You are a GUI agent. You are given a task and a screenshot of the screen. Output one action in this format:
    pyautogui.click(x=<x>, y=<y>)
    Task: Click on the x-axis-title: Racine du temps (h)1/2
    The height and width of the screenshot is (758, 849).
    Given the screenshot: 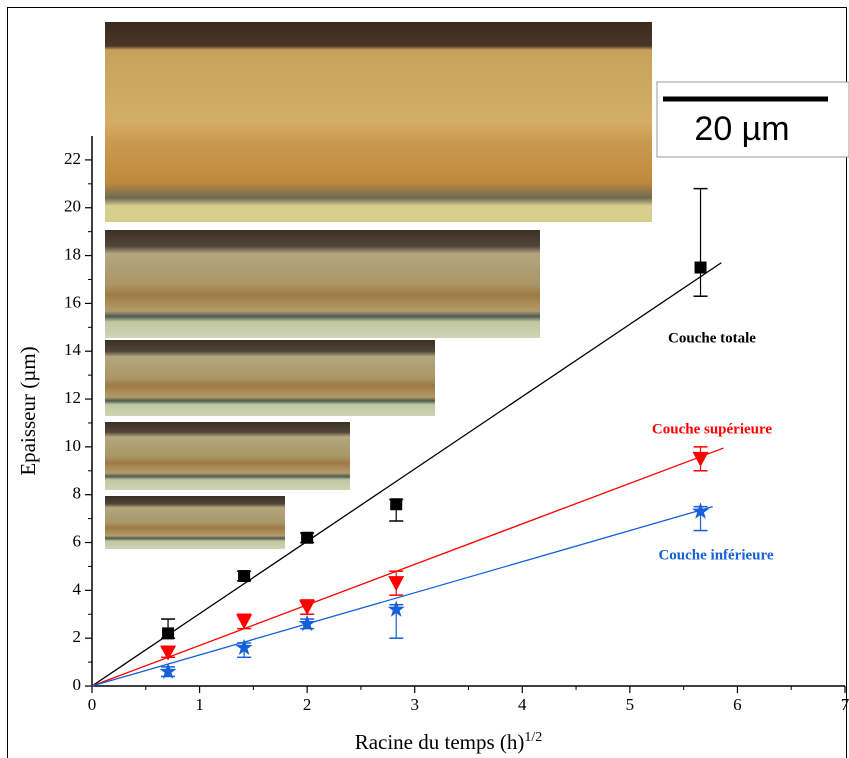 What is the action you would take?
    pyautogui.click(x=449, y=742)
    